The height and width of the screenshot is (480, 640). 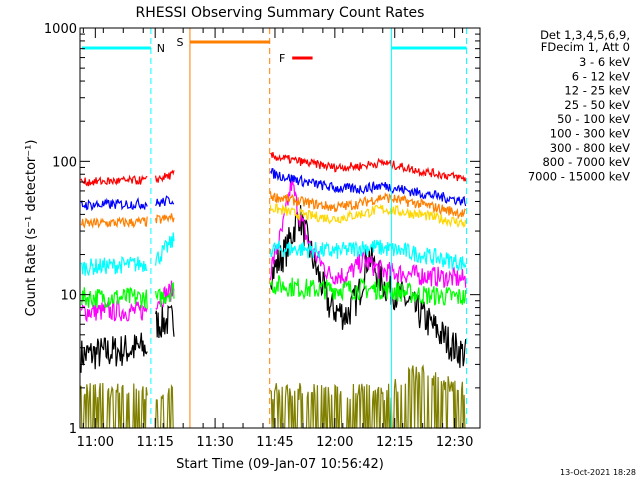 I want to click on legend-entry: 100 - 300 keV, so click(x=590, y=134).